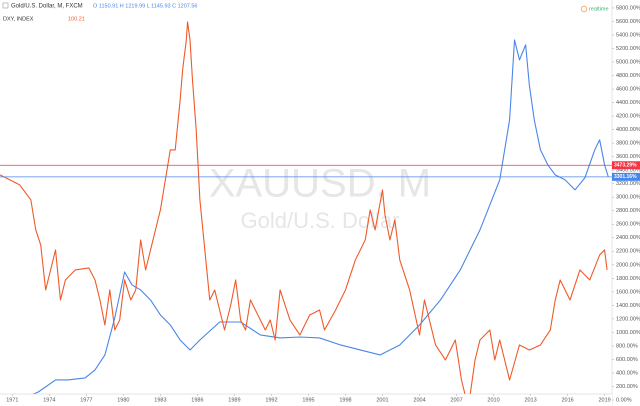 The image size is (640, 406). I want to click on x-tick-label: 1977, so click(86, 400).